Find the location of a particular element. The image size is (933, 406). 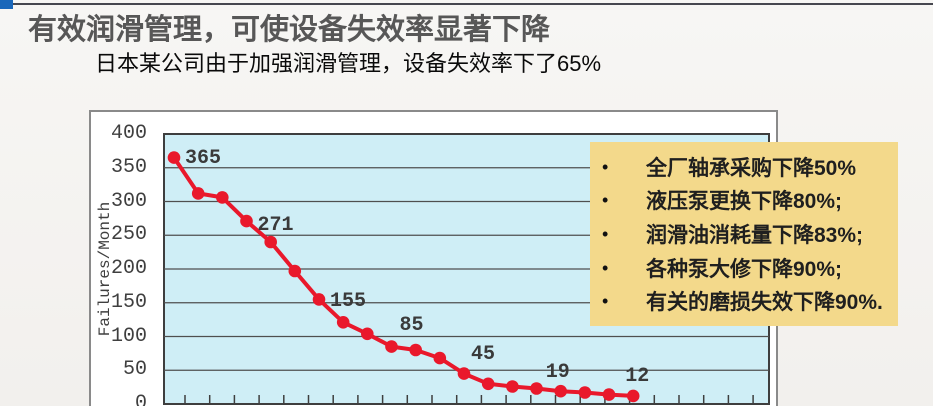

results-bullet-item: • 润滑油消耗量下降83%; is located at coordinates (746, 234).